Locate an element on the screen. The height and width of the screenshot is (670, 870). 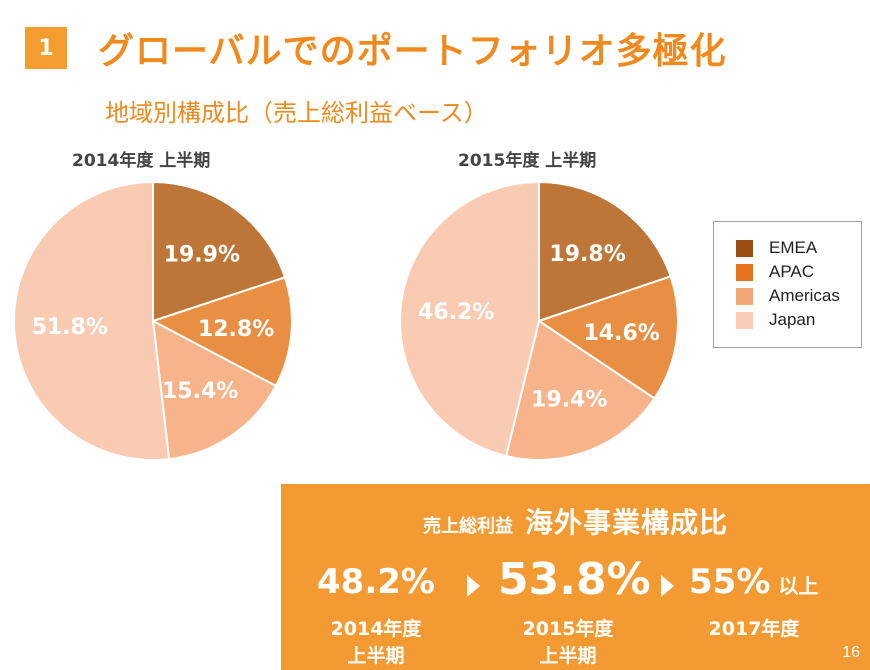
legend-item-apac: APAC is located at coordinates (787, 272).